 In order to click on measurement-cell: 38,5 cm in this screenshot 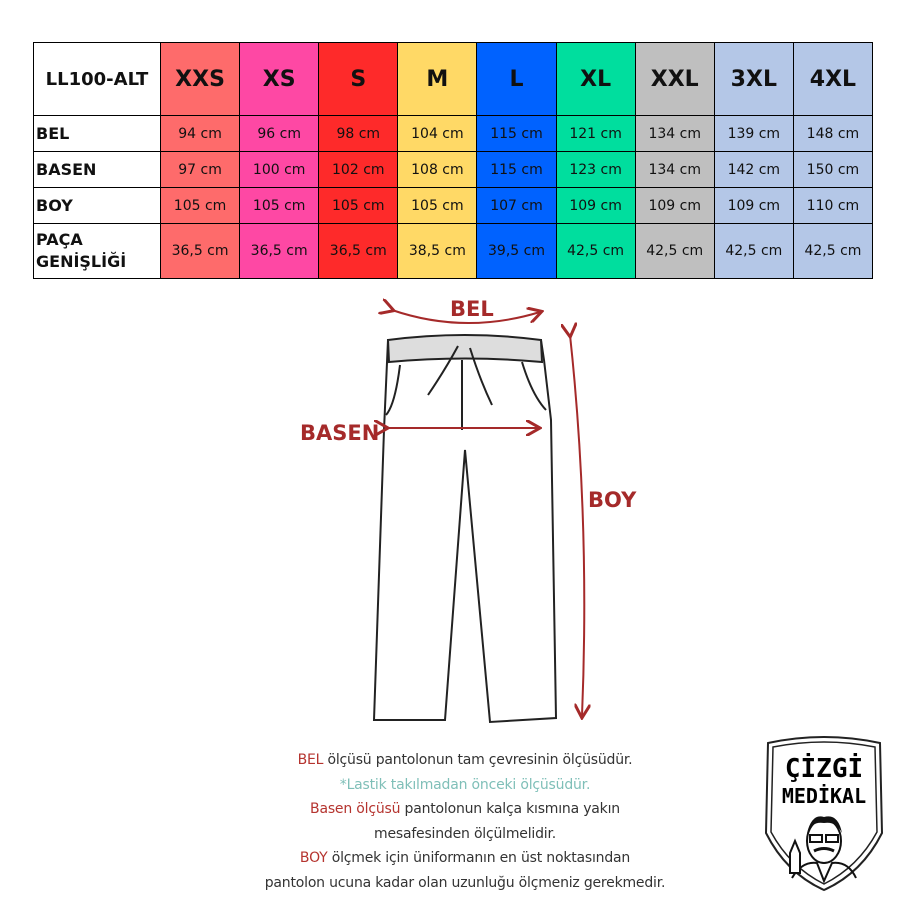, I will do `click(437, 251)`.